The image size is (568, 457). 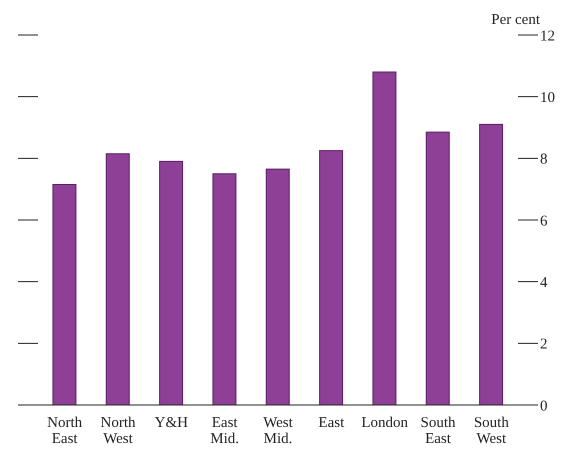 I want to click on x-tick-label: Y&H, so click(x=171, y=423).